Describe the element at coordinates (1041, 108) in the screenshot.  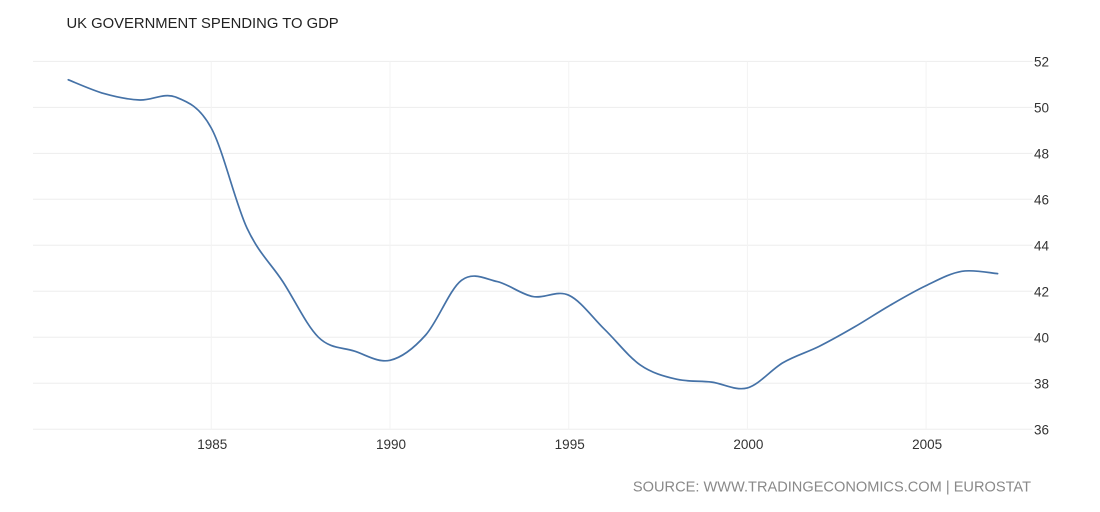
I see `svg-text: 50` at that location.